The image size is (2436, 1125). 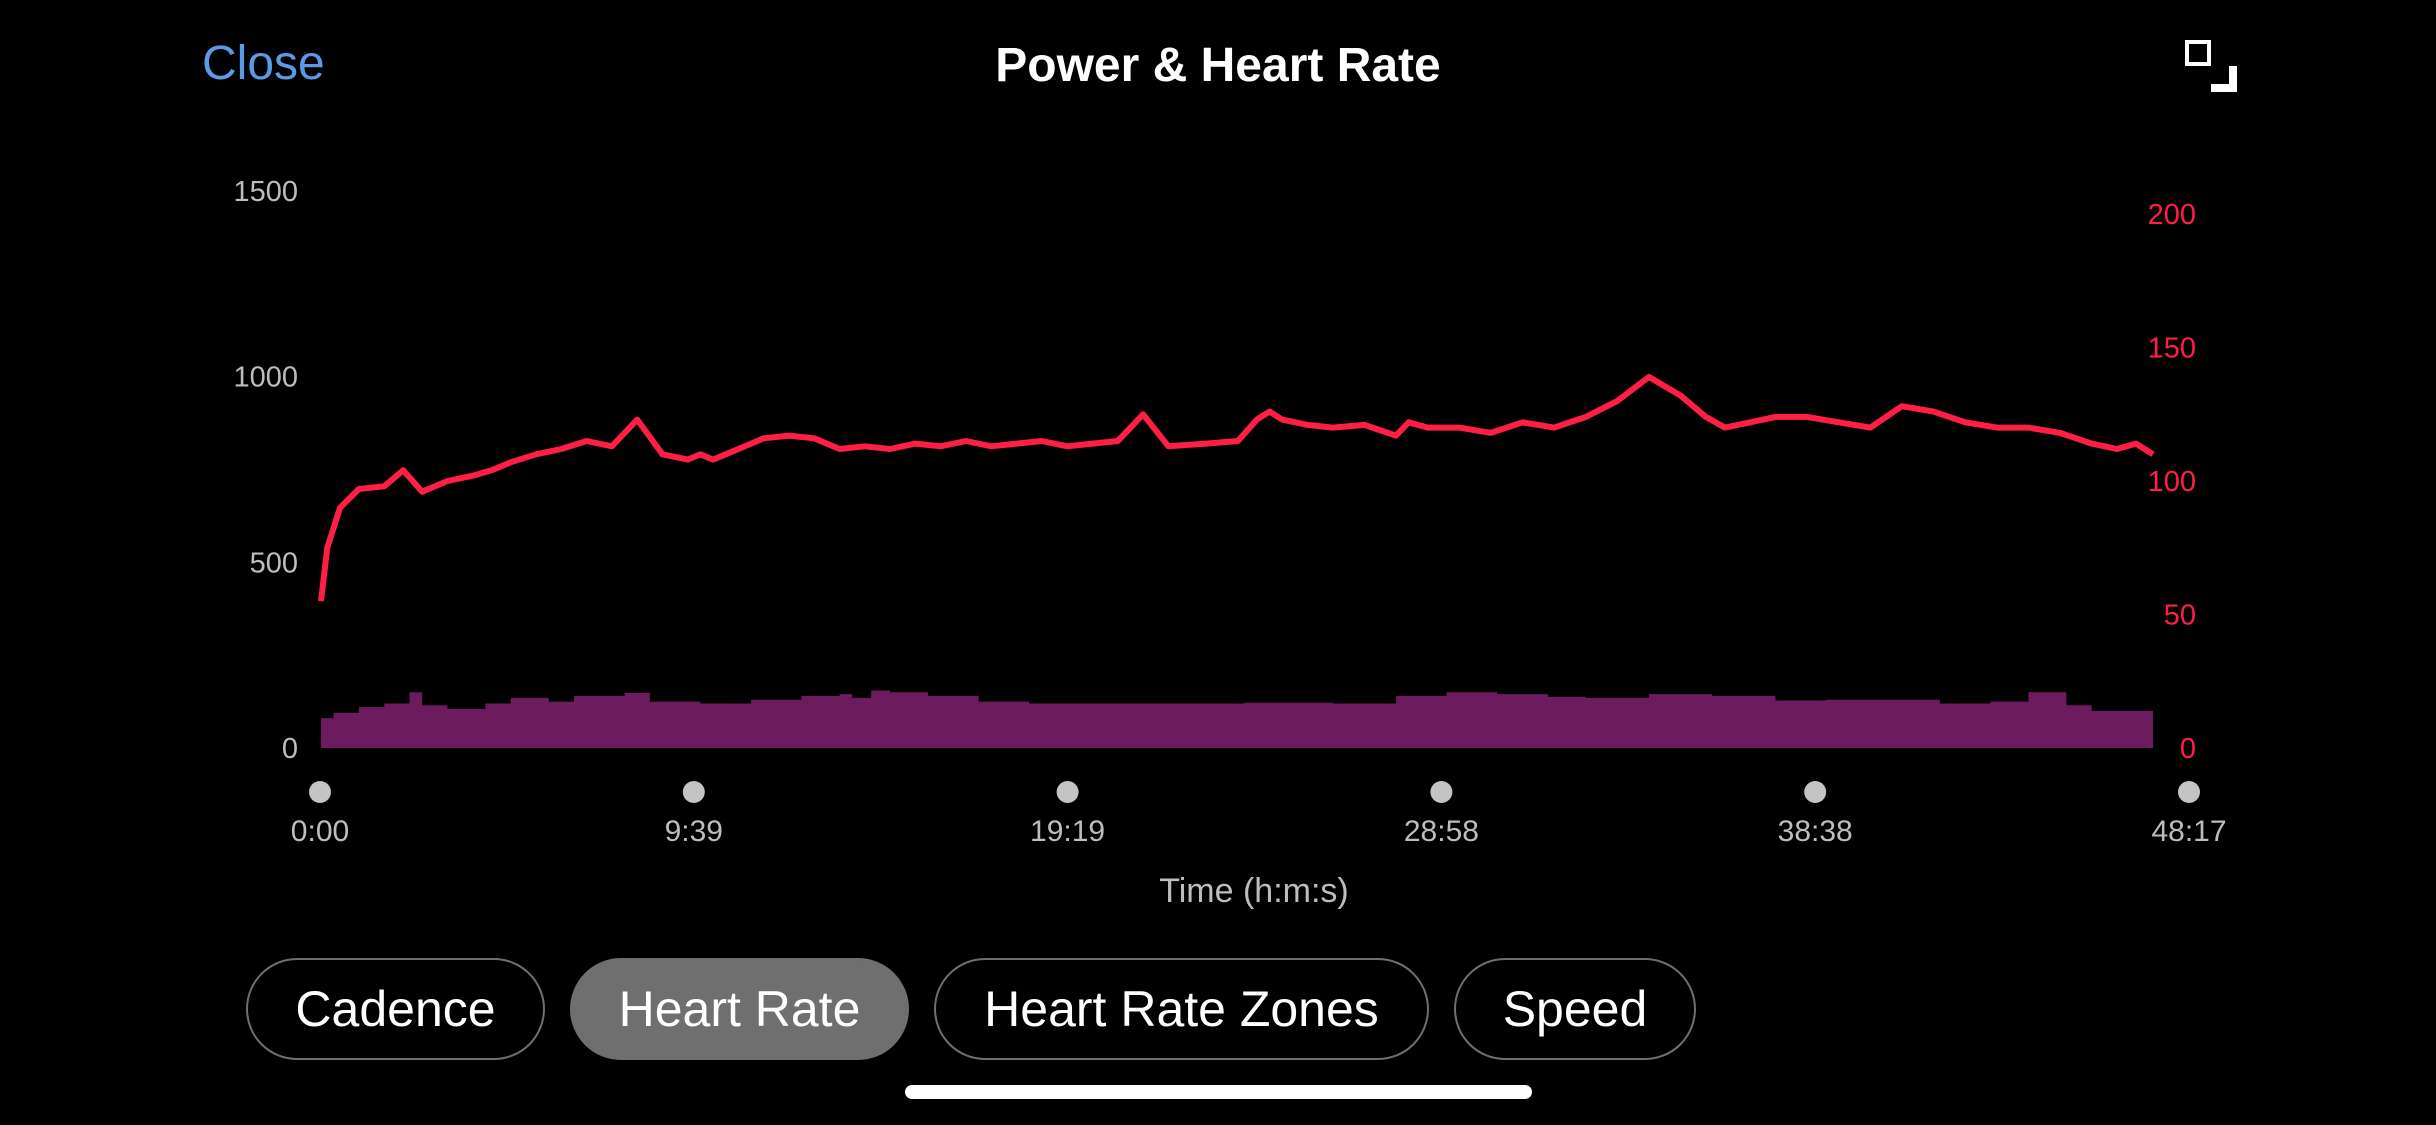 I want to click on tab-heart-rate: Heart Rate, so click(x=739, y=1009).